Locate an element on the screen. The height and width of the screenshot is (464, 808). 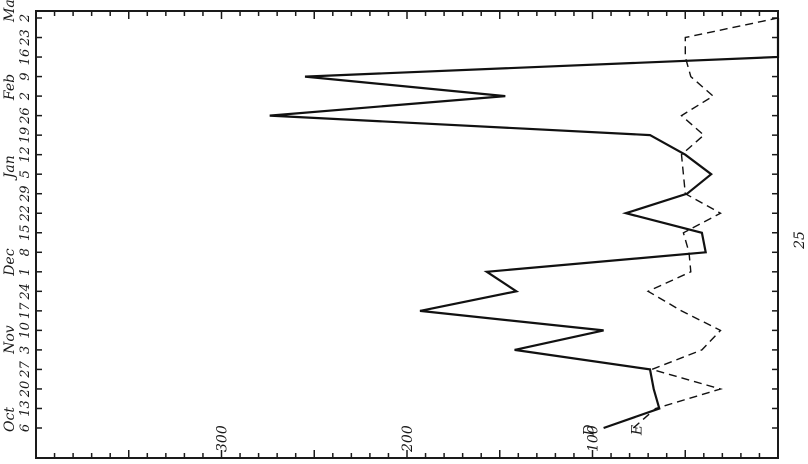
date-label: 23 is located at coordinates (25, 38).